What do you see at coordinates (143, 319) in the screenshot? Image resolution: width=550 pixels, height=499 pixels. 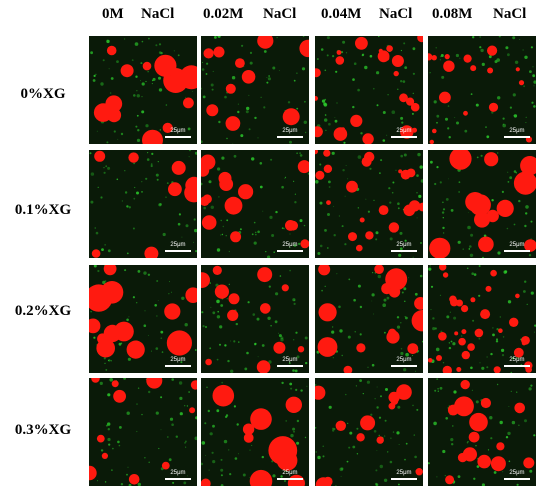 I see `micrograph-panel: 25μm` at bounding box center [143, 319].